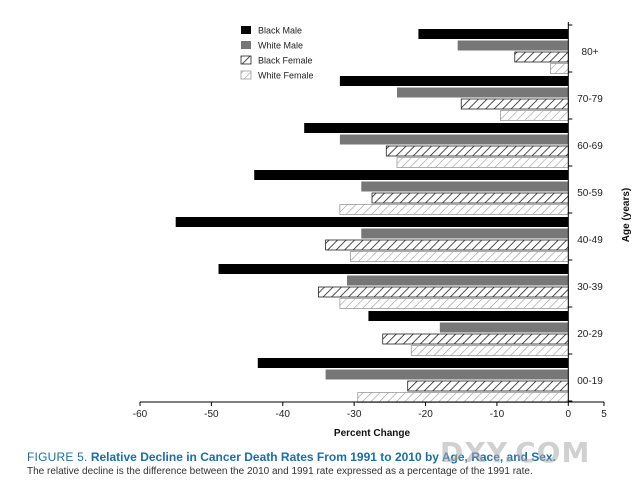 The width and height of the screenshot is (640, 484). Describe the element at coordinates (497, 414) in the screenshot. I see `x-tick-label: -10` at that location.